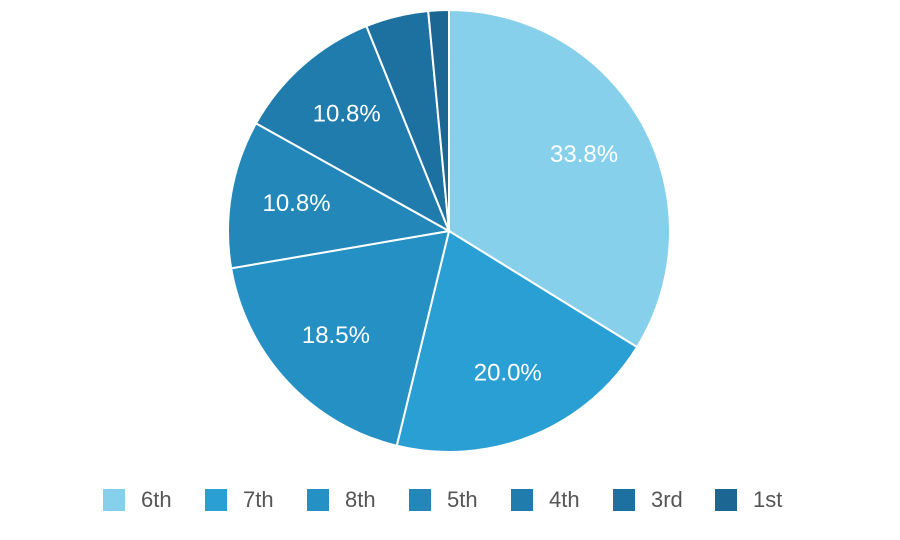  What do you see at coordinates (336, 335) in the screenshot?
I see `value-label: 18.5%` at bounding box center [336, 335].